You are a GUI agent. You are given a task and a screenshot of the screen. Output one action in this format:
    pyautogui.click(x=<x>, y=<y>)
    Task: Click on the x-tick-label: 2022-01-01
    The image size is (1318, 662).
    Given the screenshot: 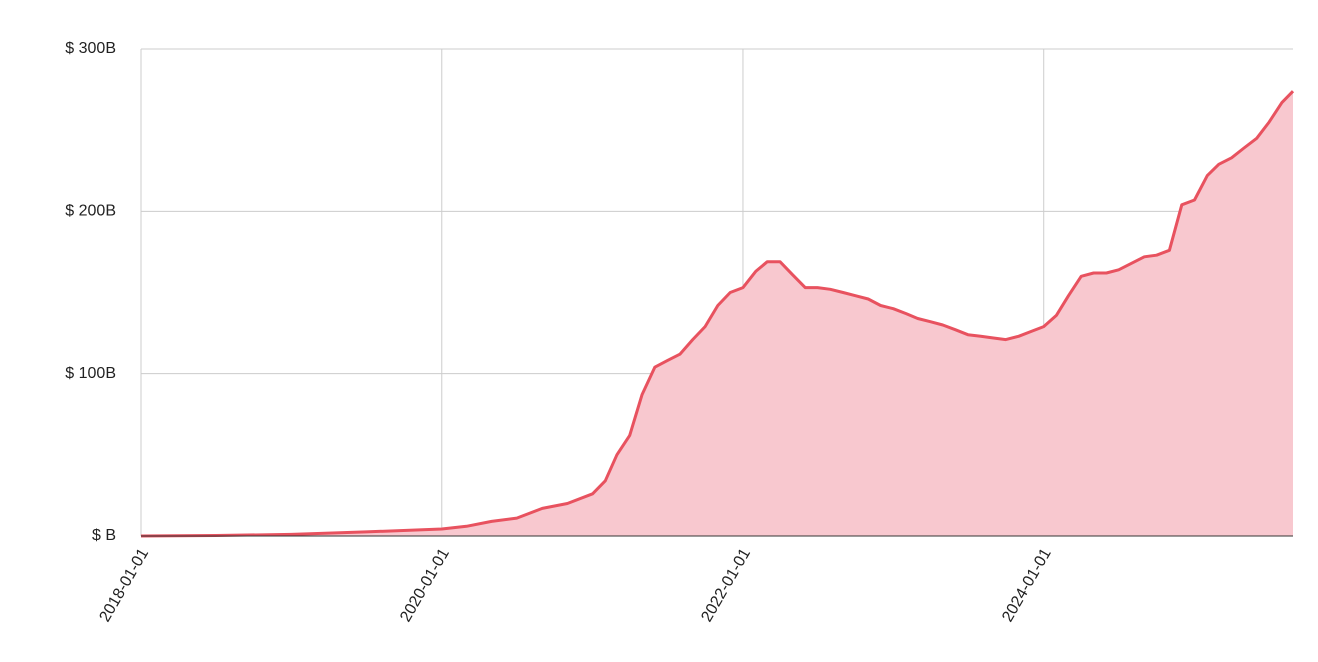 What is the action you would take?
    pyautogui.click(x=726, y=585)
    